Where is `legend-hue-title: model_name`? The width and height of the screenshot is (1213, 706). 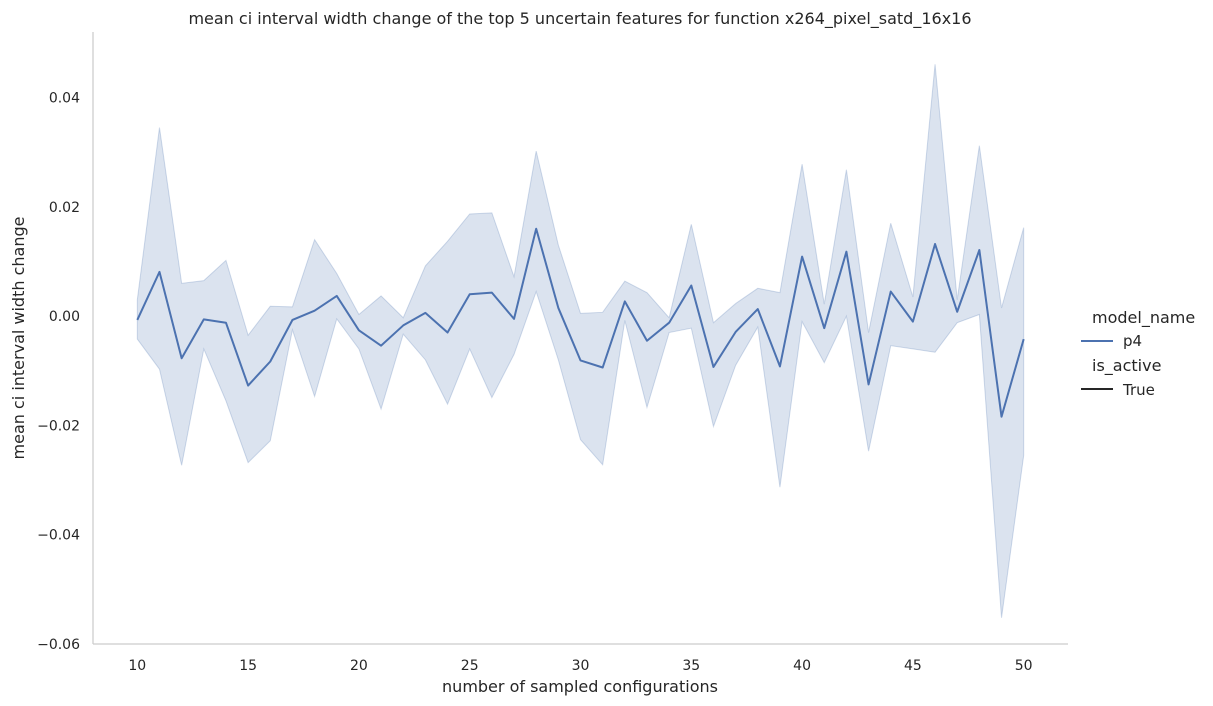 legend-hue-title: model_name is located at coordinates (1143, 318).